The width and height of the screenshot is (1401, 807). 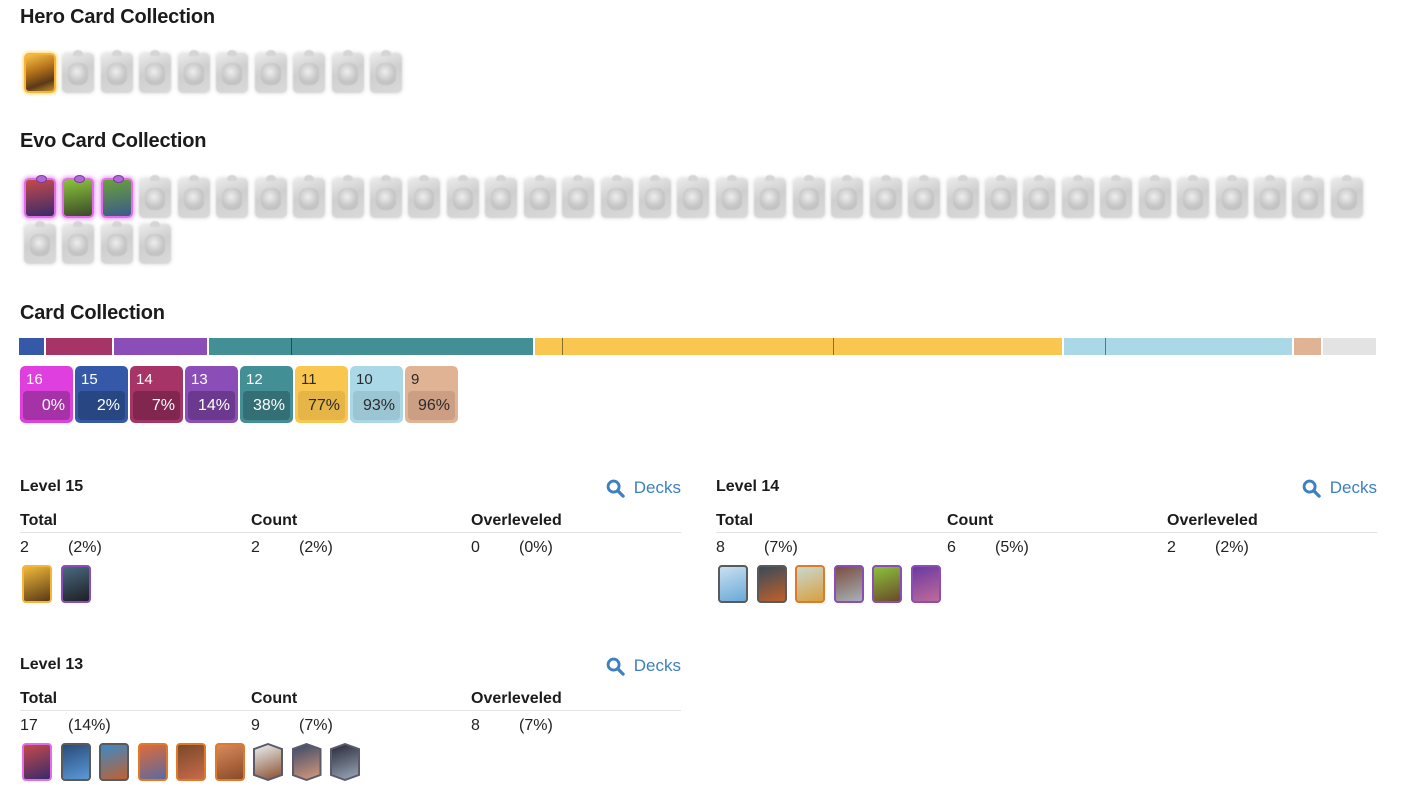 I want to click on count-value: 9, so click(x=255, y=725).